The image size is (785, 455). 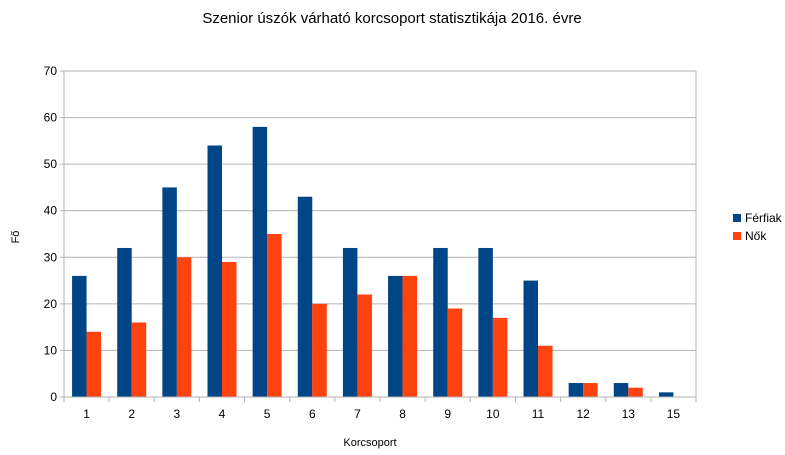 What do you see at coordinates (16, 237) in the screenshot?
I see `y-axis-title: Fő` at bounding box center [16, 237].